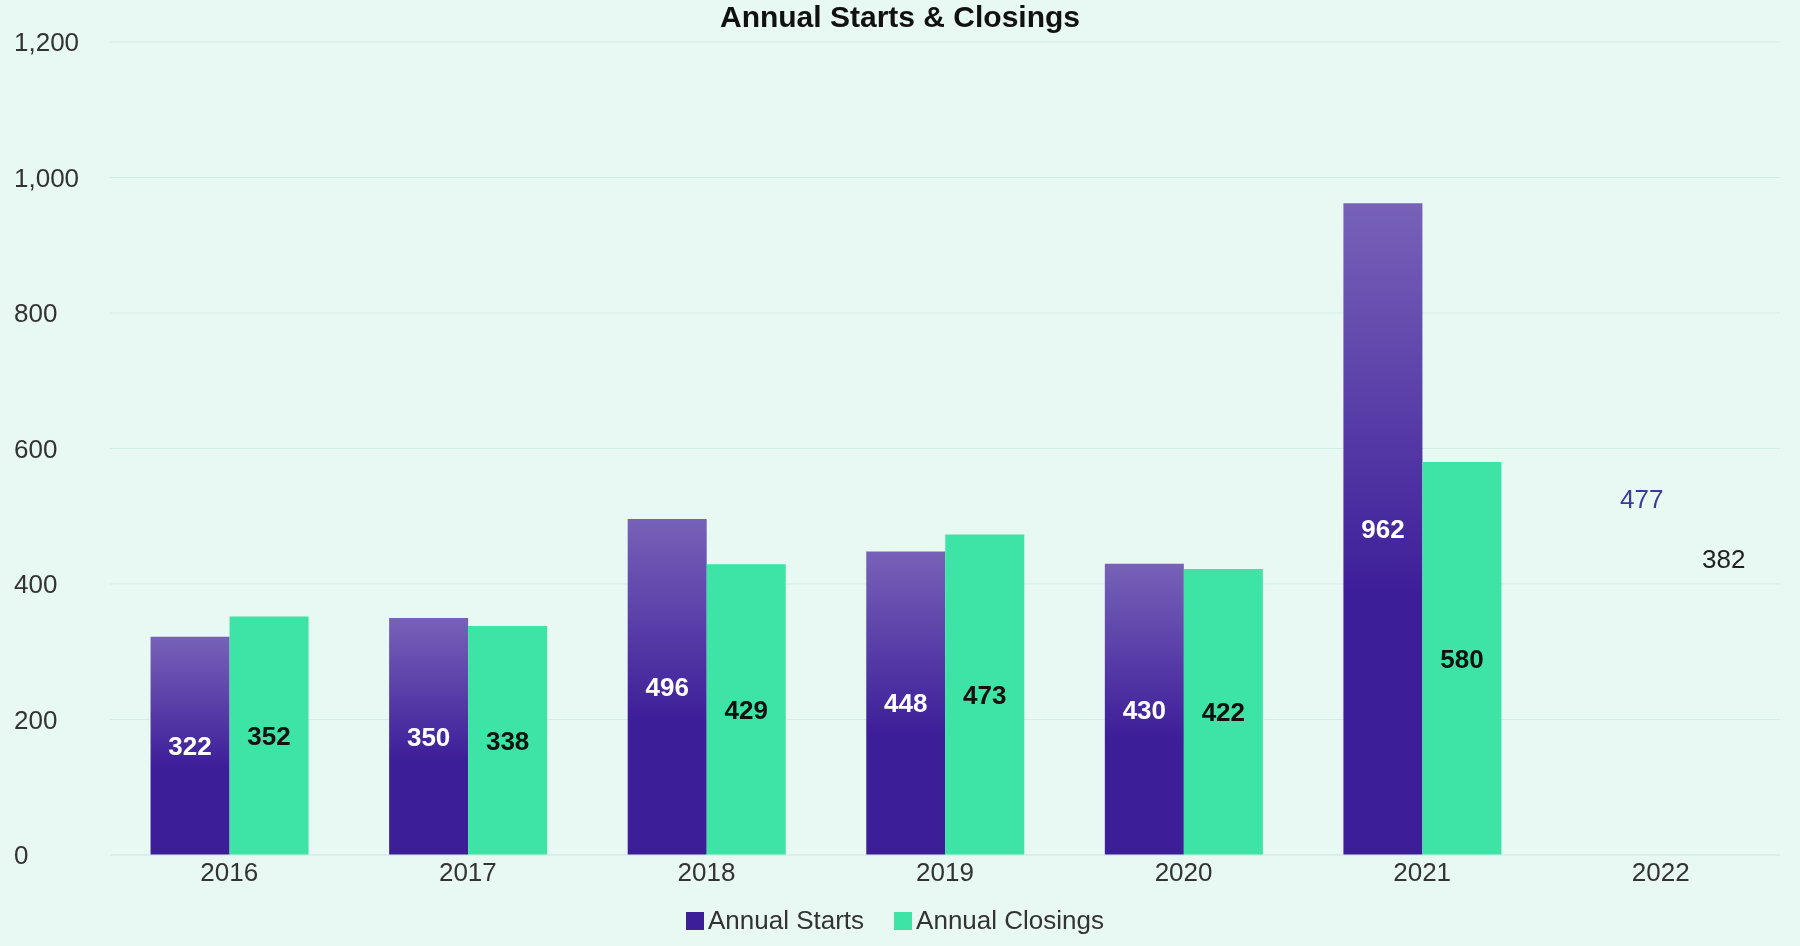 The image size is (1800, 946). What do you see at coordinates (36, 448) in the screenshot?
I see `y-tick-label: 600` at bounding box center [36, 448].